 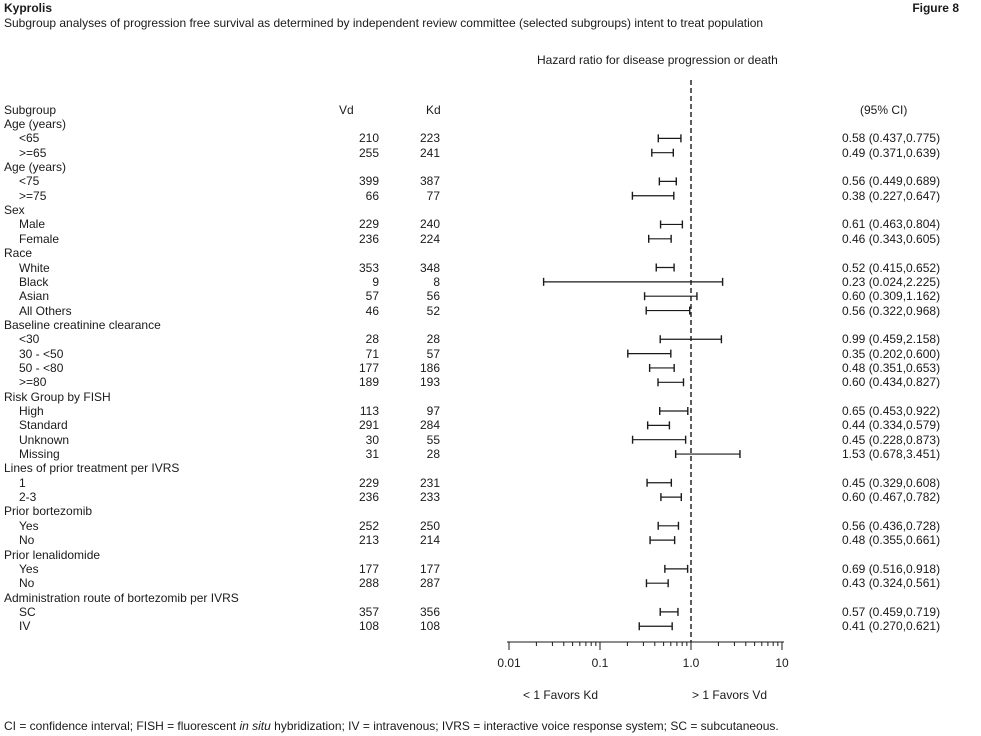 What do you see at coordinates (39, 238) in the screenshot?
I see `subgroup-label: Female` at bounding box center [39, 238].